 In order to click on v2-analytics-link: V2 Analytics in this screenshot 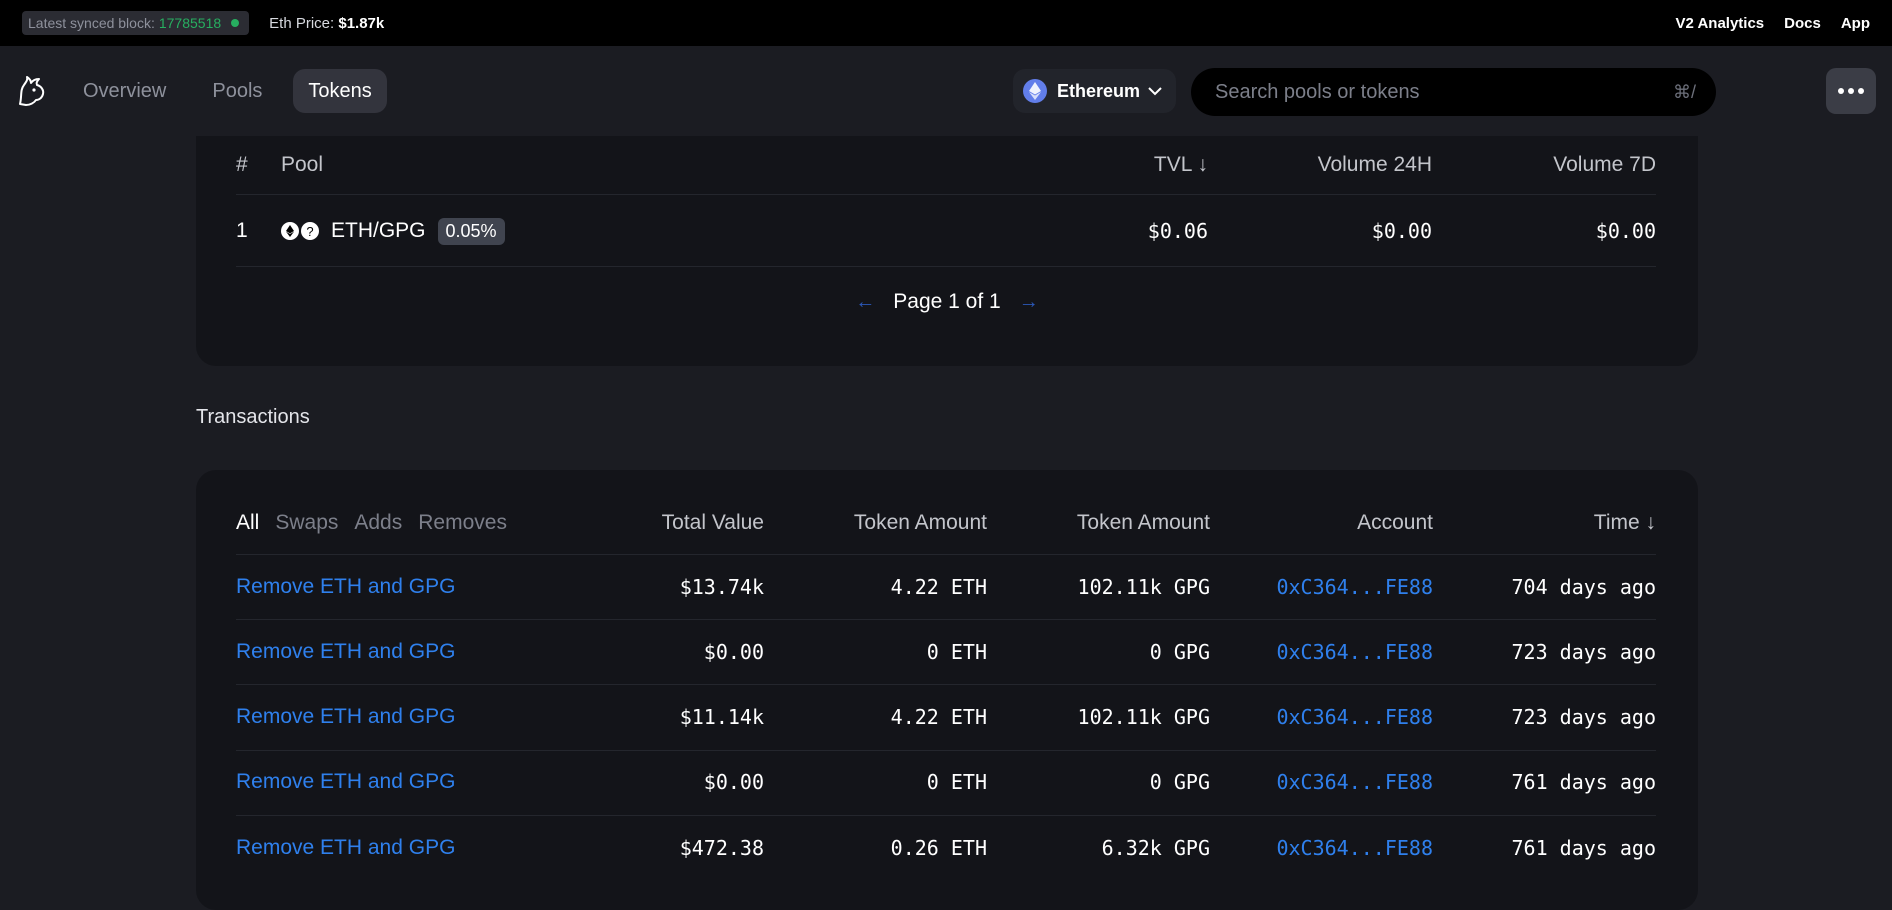, I will do `click(1720, 23)`.